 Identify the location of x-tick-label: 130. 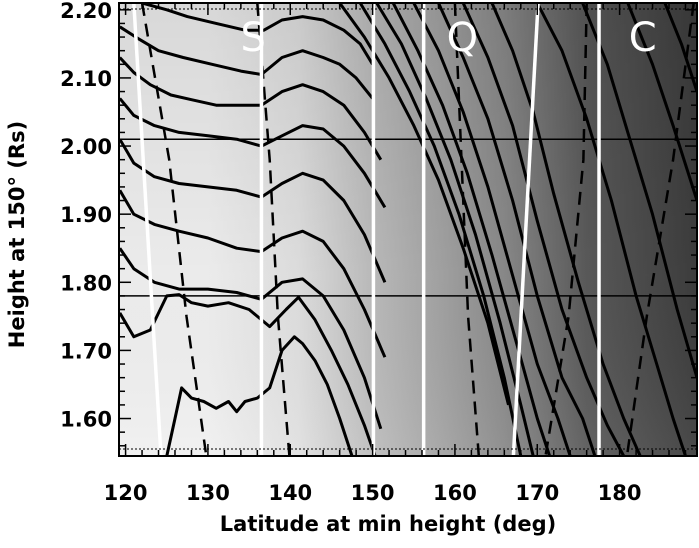
(208, 493).